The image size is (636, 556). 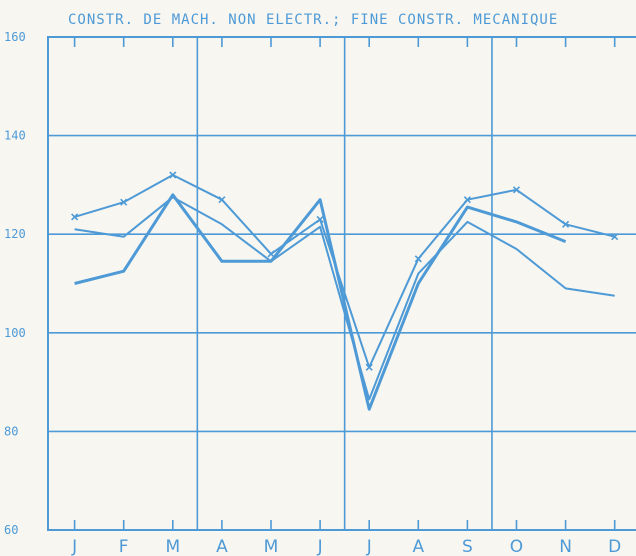 I want to click on y-tick-label: 100, so click(x=15, y=333).